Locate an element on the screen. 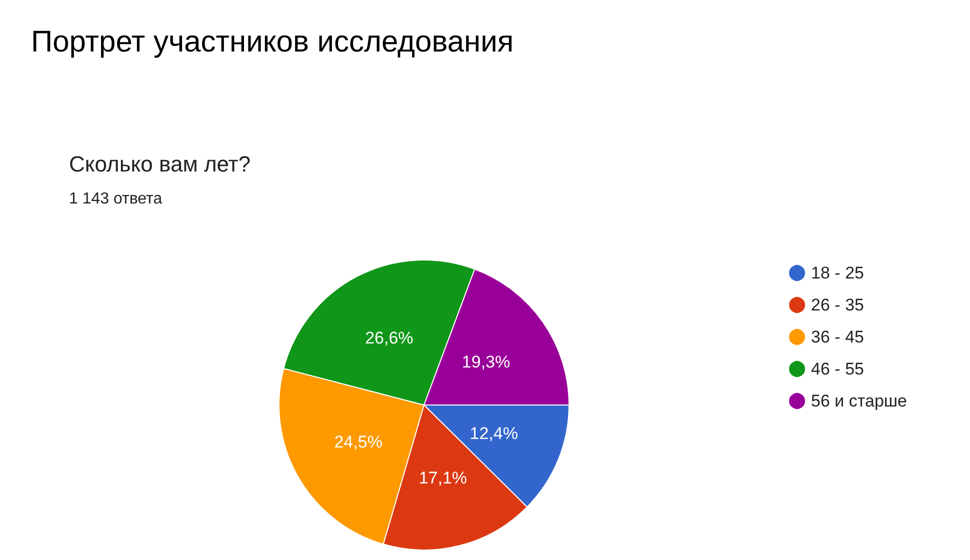 This screenshot has width=970, height=560. data-label: 19,3% is located at coordinates (486, 362).